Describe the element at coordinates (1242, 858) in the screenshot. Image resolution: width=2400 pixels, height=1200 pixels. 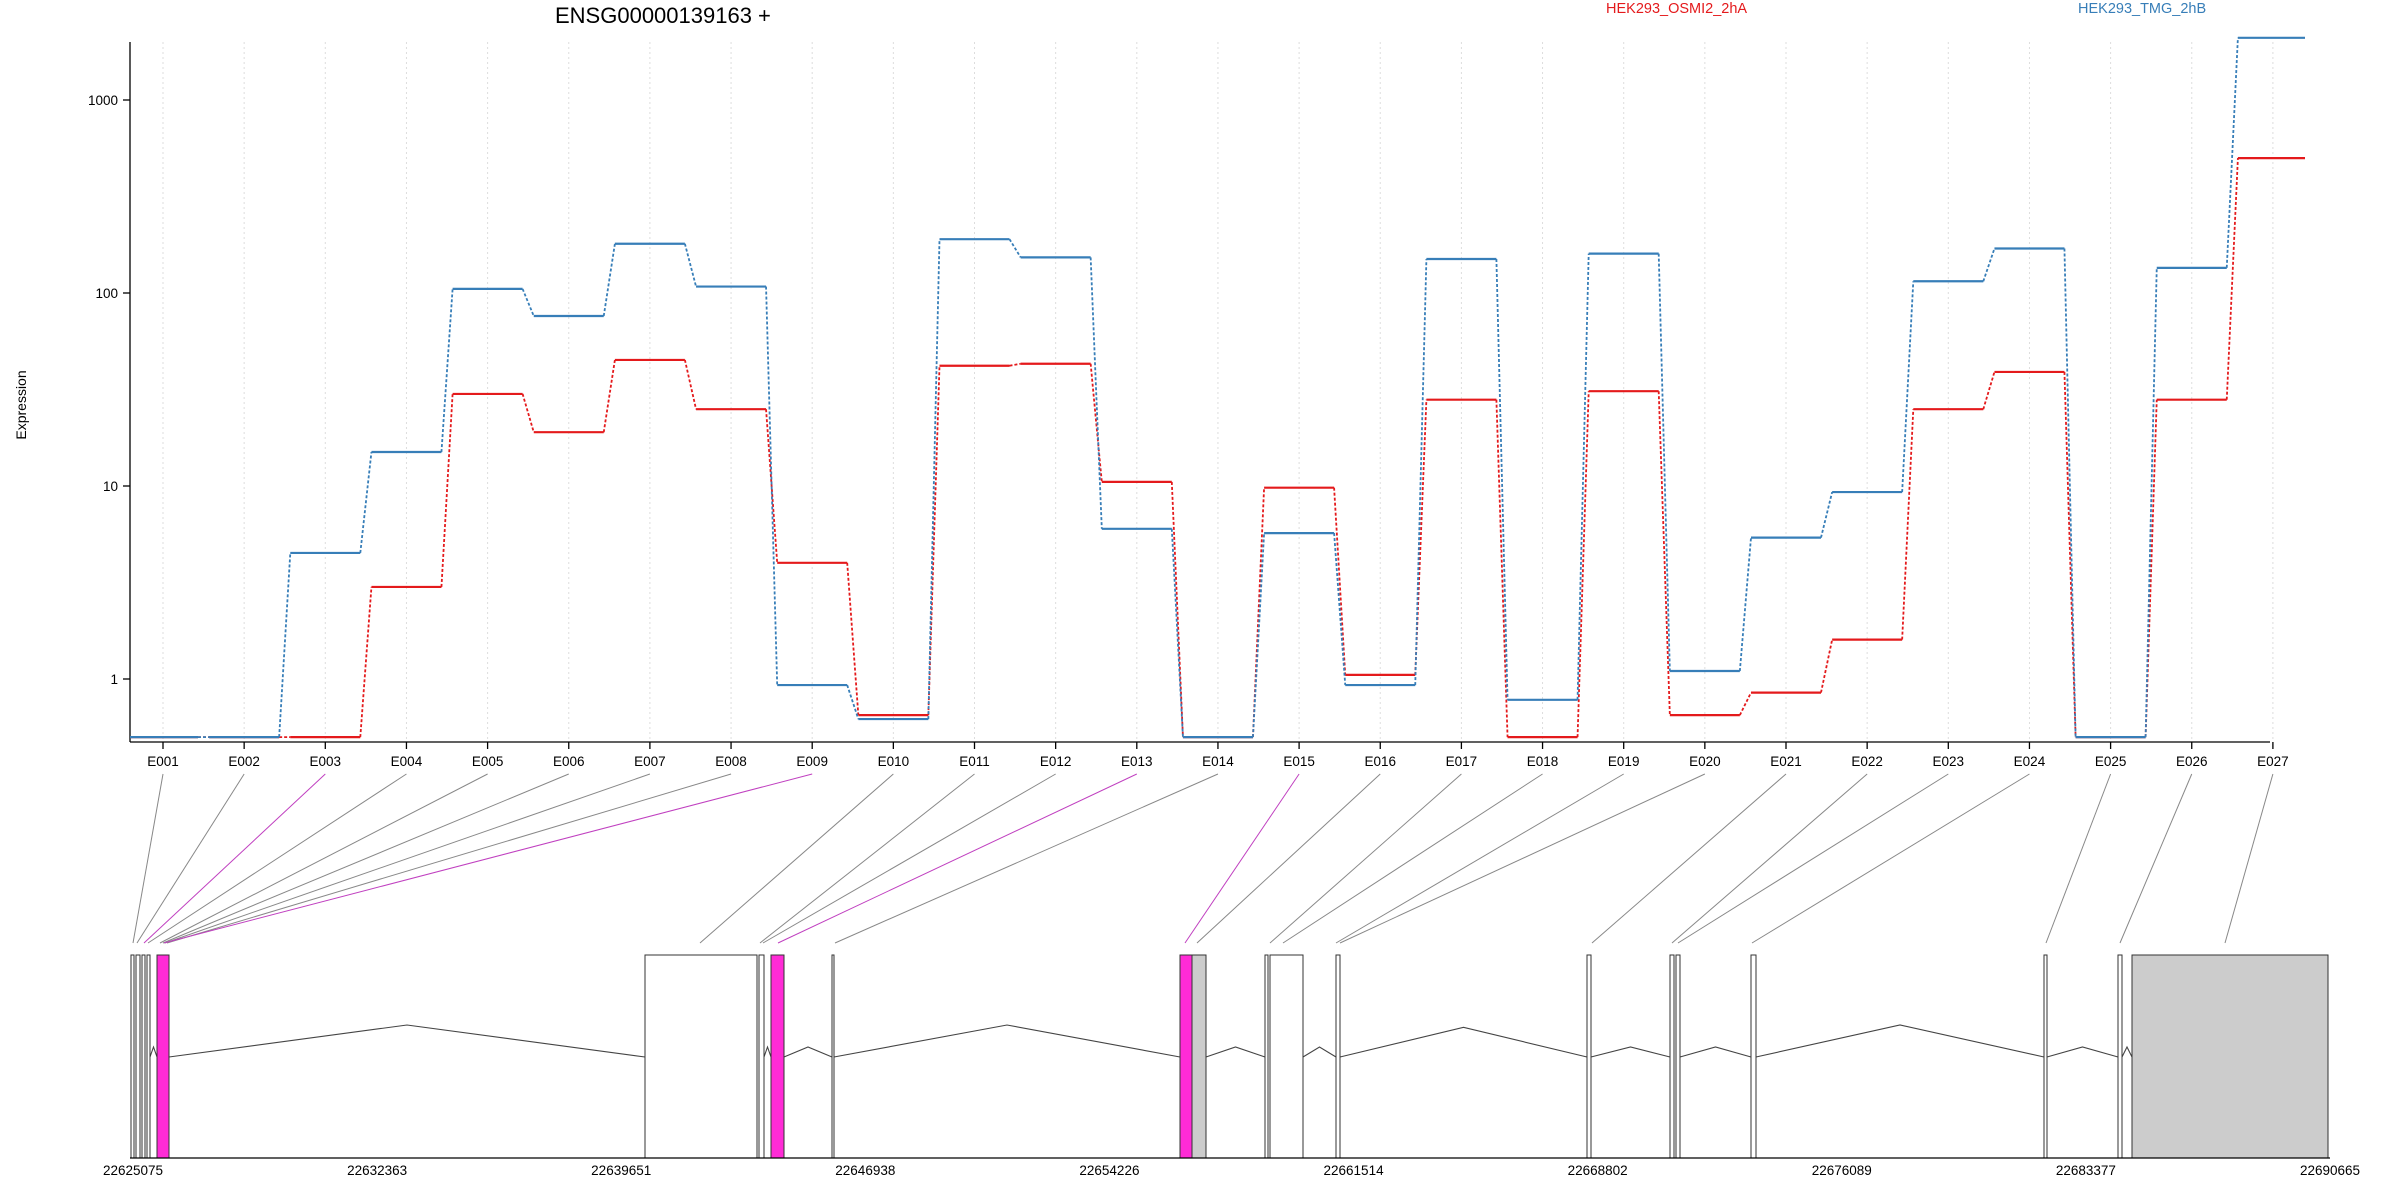
I see `connector-e015` at that location.